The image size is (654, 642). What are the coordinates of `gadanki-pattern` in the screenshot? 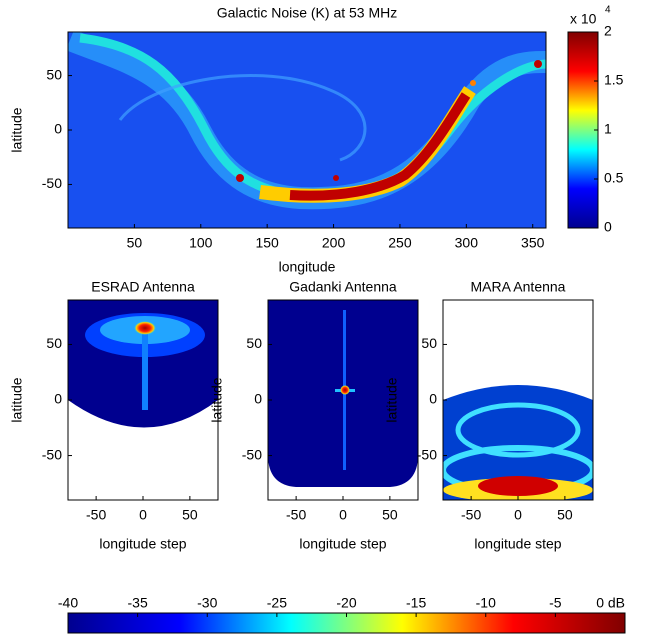 It's located at (343, 400).